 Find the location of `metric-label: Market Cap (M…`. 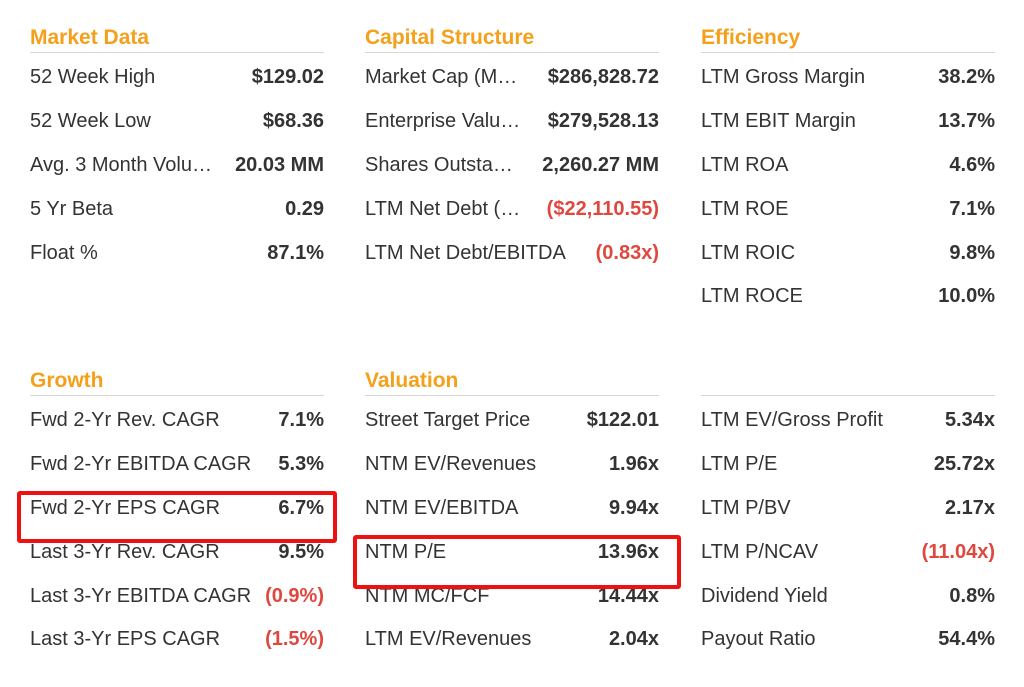

metric-label: Market Cap (M… is located at coordinates (441, 77).